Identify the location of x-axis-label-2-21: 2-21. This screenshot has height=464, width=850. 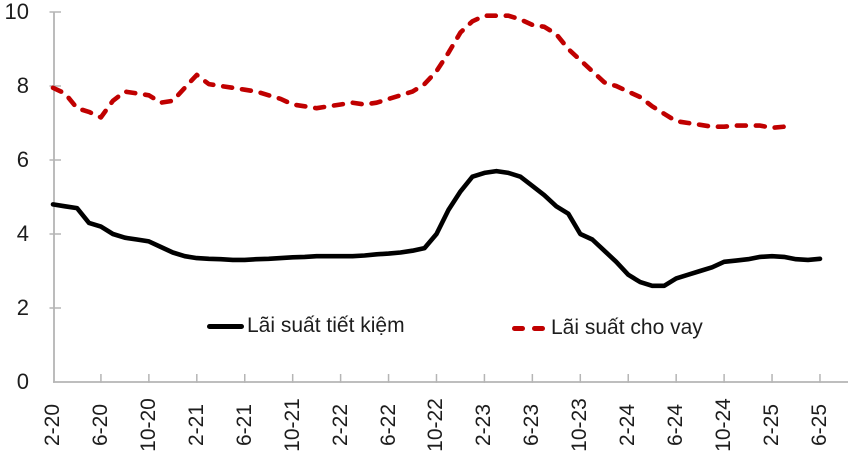
(196, 425).